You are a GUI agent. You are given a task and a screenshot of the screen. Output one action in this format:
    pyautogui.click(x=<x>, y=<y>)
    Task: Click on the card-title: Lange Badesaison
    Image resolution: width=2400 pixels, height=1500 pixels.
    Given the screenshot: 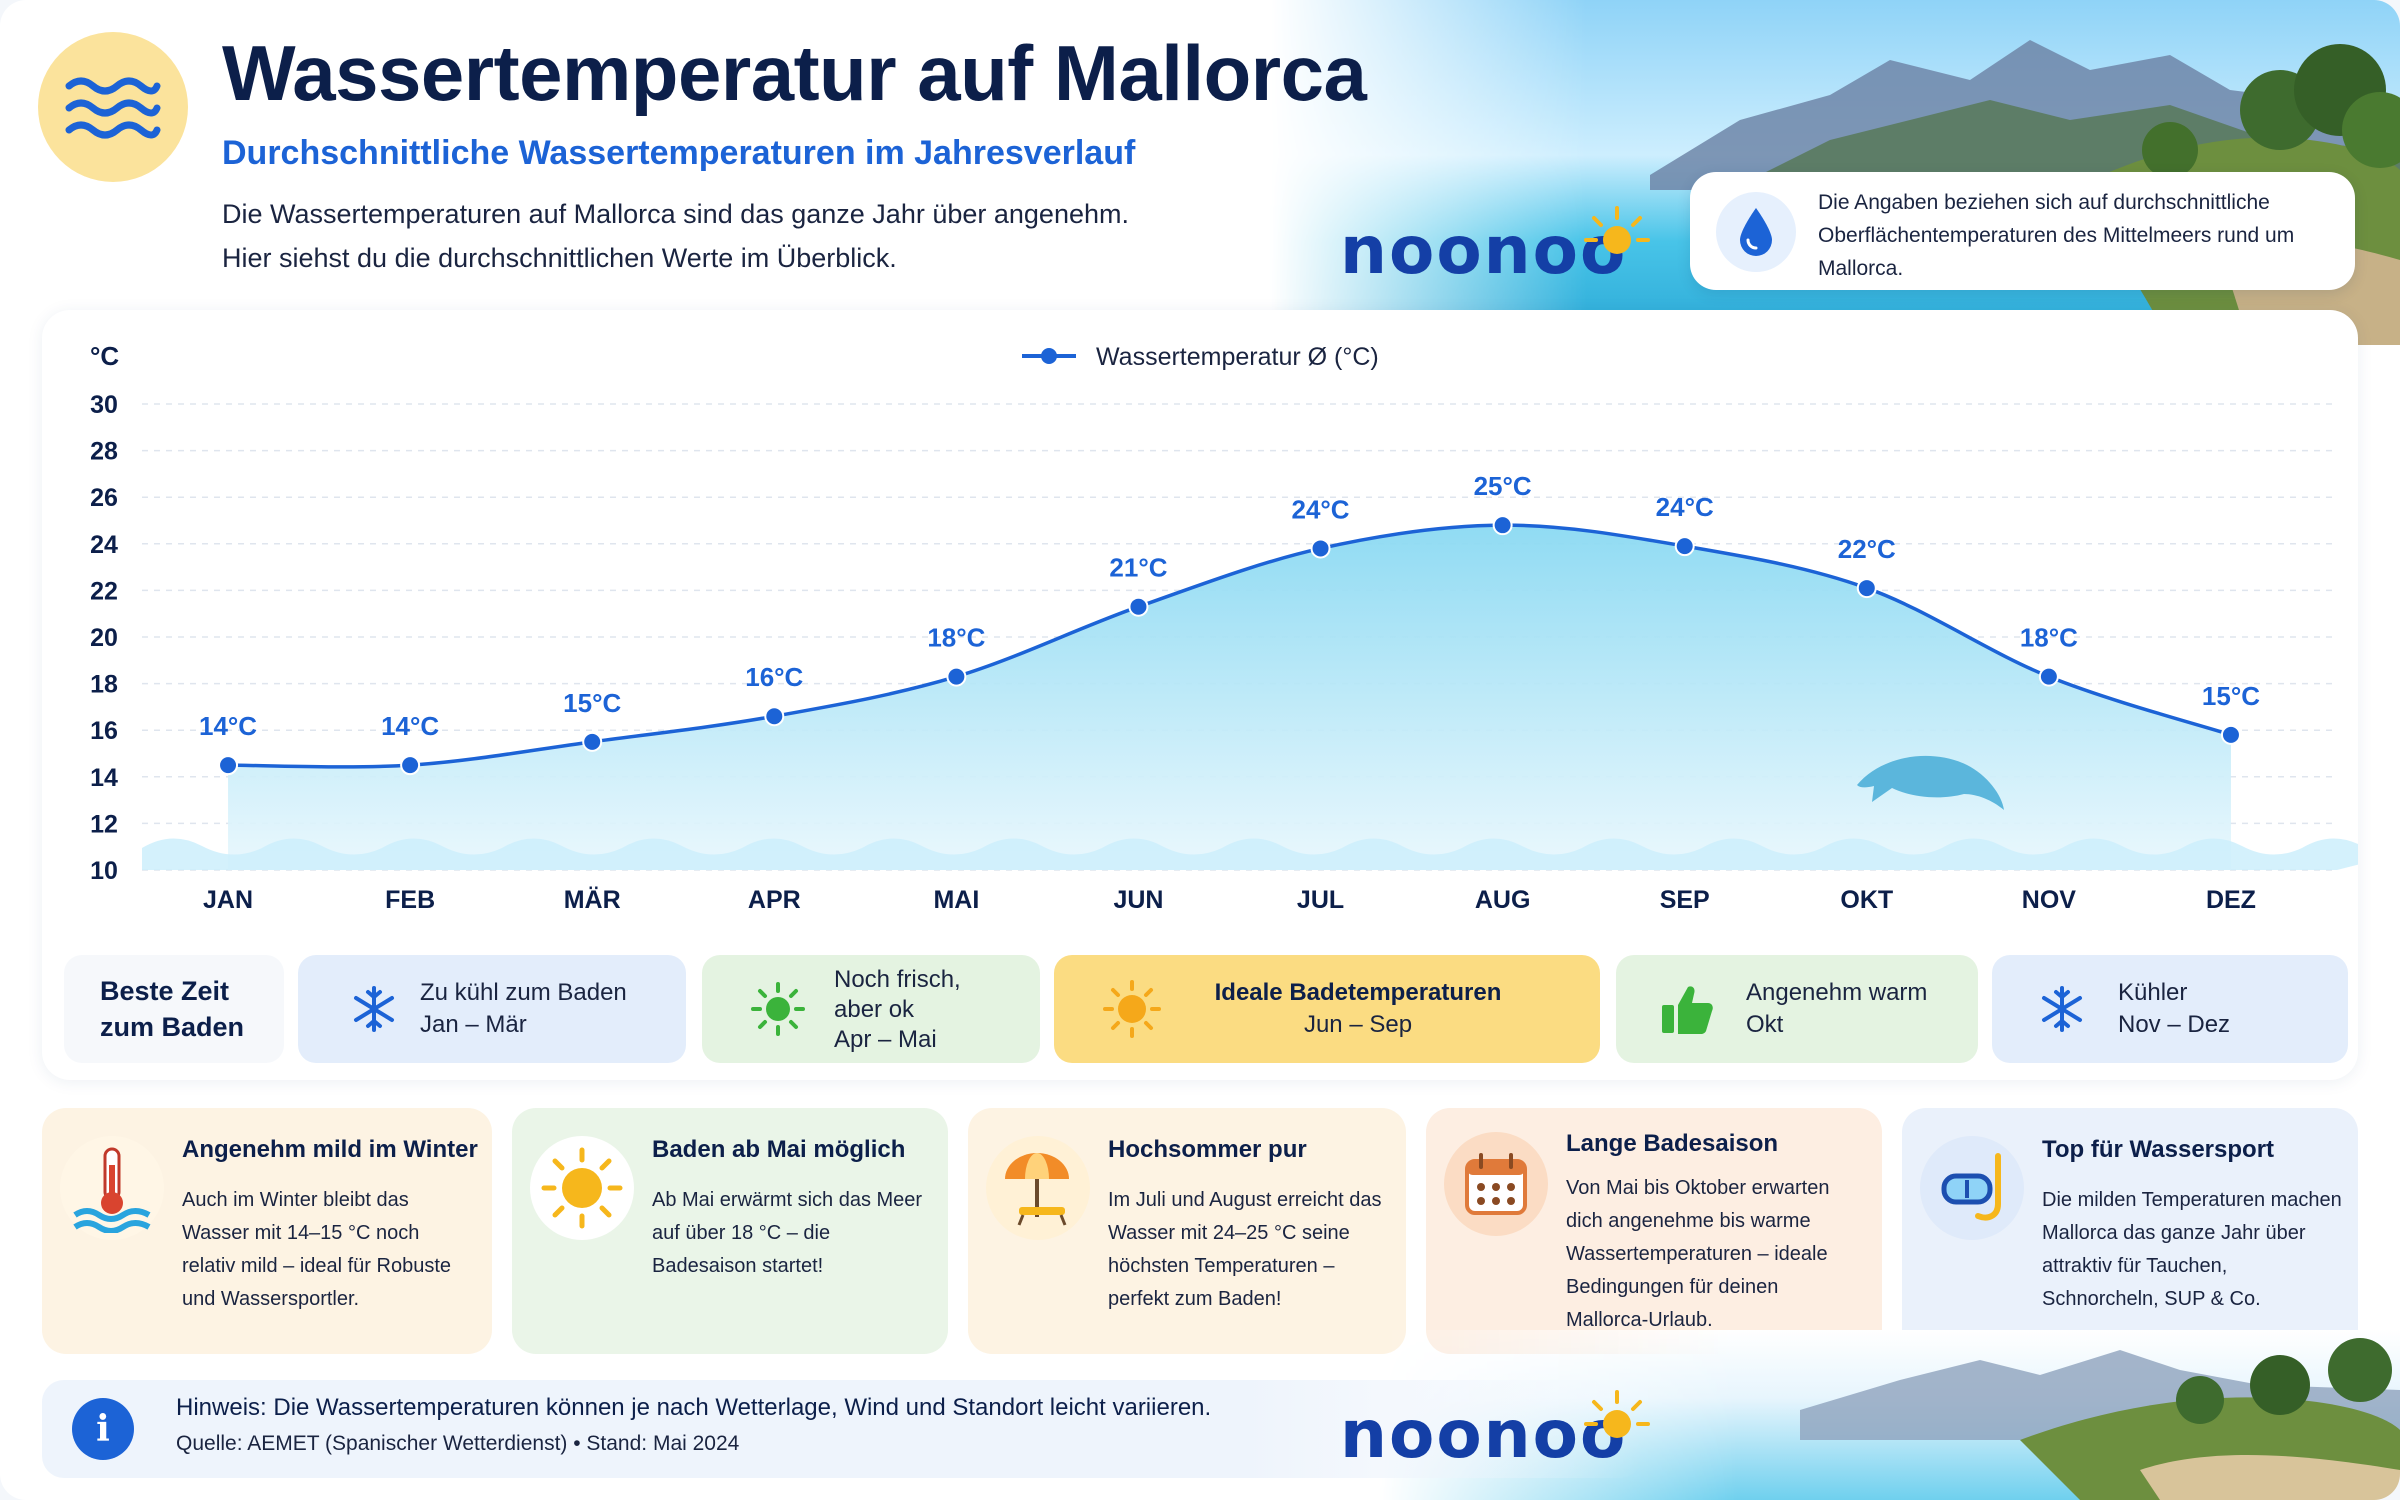 What is the action you would take?
    pyautogui.click(x=1672, y=1143)
    